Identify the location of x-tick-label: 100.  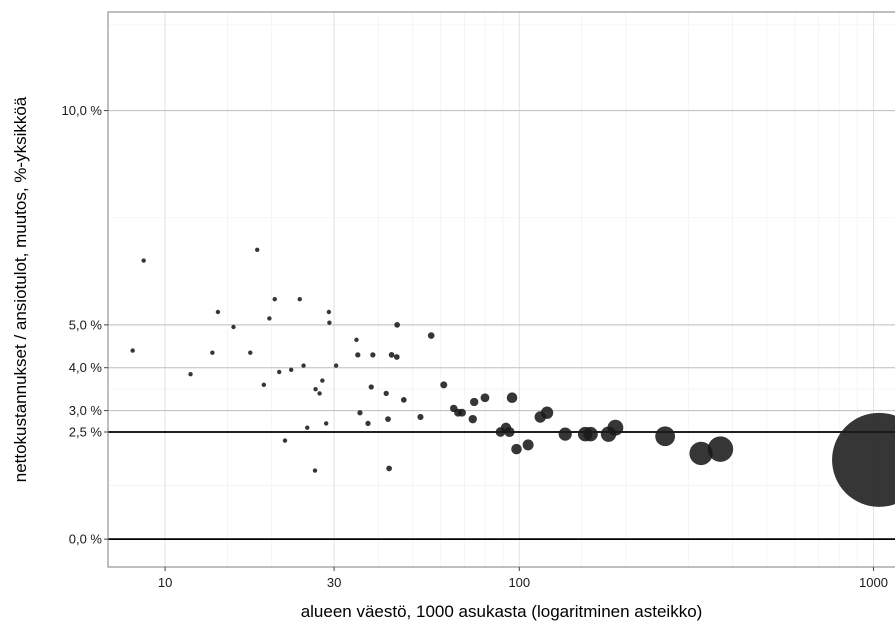
(519, 582).